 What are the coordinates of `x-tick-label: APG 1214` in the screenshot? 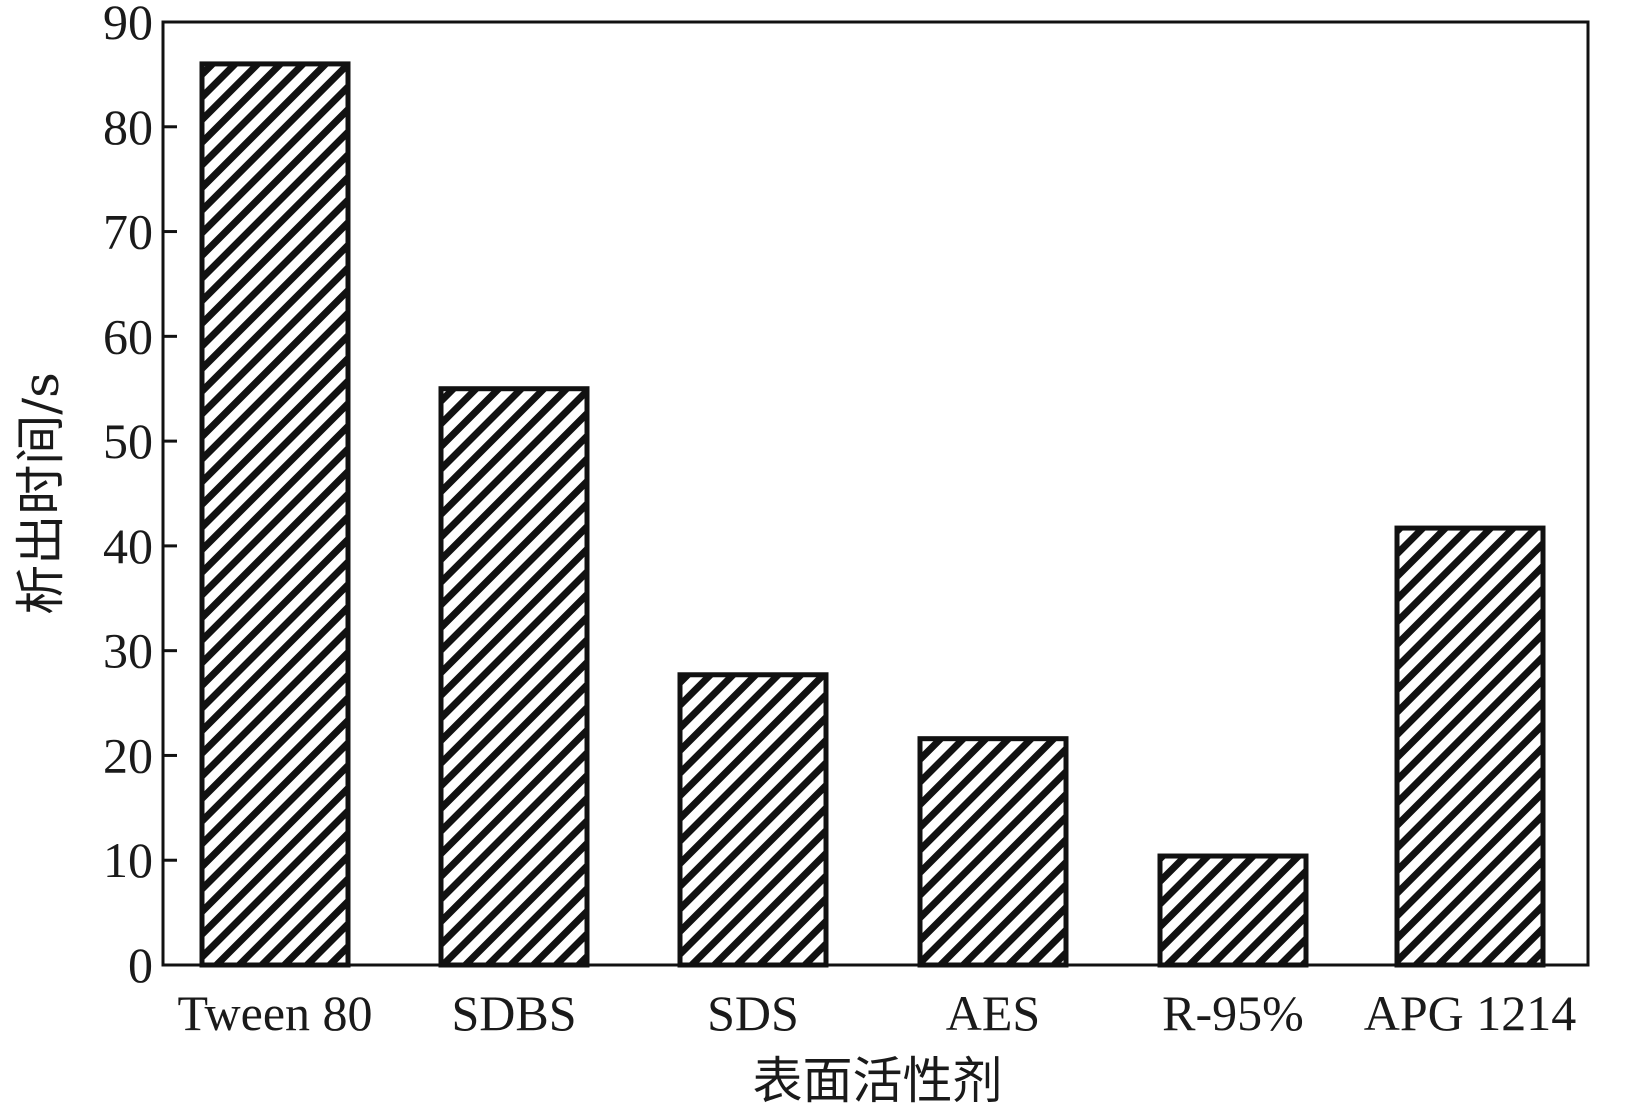 It's located at (1470, 1013).